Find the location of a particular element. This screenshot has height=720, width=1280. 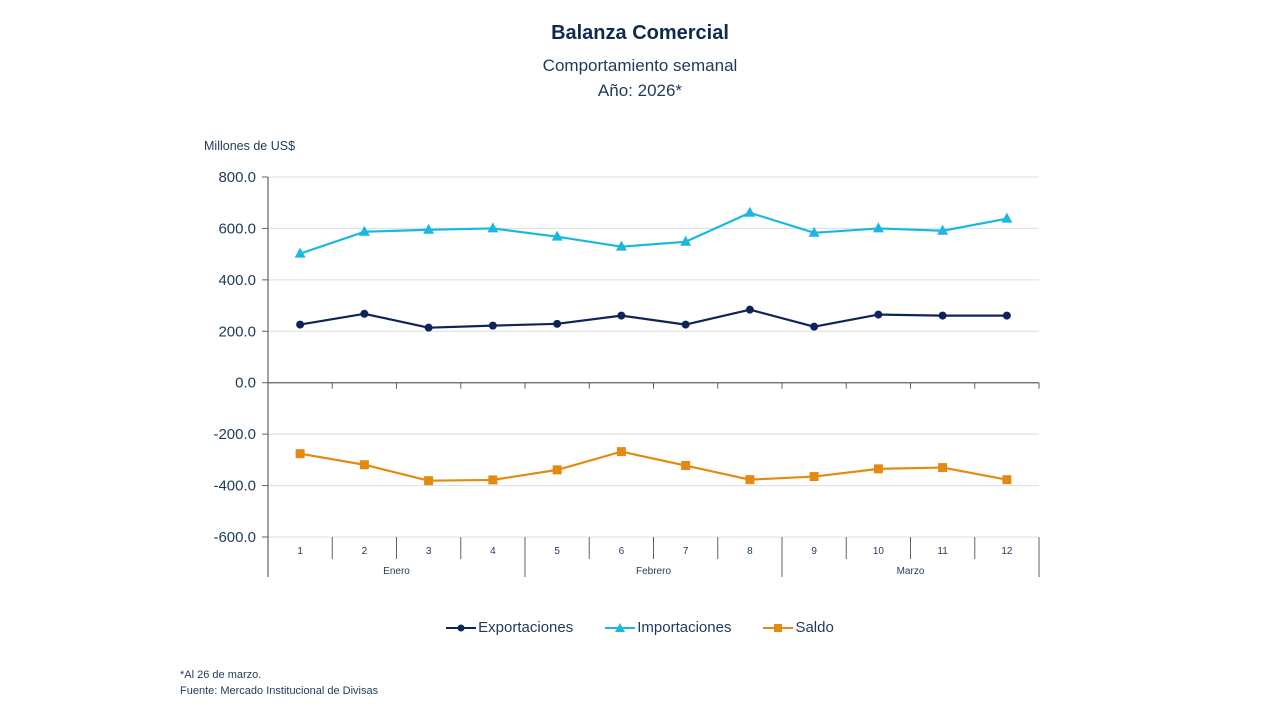

series-line-importaciones is located at coordinates (653, 233).